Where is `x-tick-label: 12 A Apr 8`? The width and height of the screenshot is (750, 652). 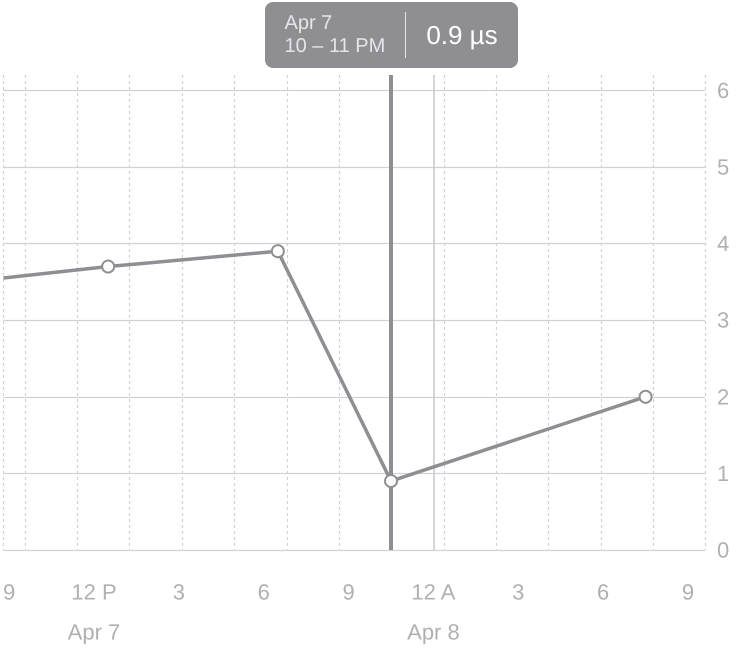 x-tick-label: 12 A Apr 8 is located at coordinates (433, 612).